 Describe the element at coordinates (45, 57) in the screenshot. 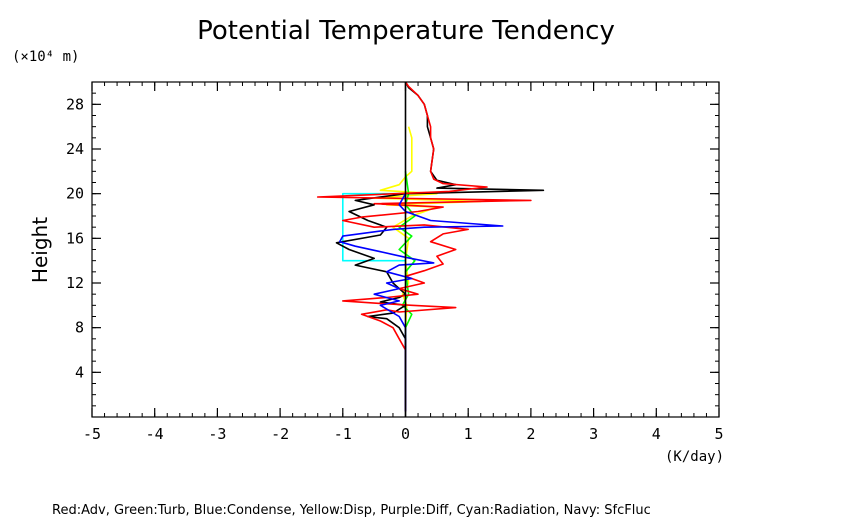

I see `y-unit-label: (×10⁴ m)` at that location.